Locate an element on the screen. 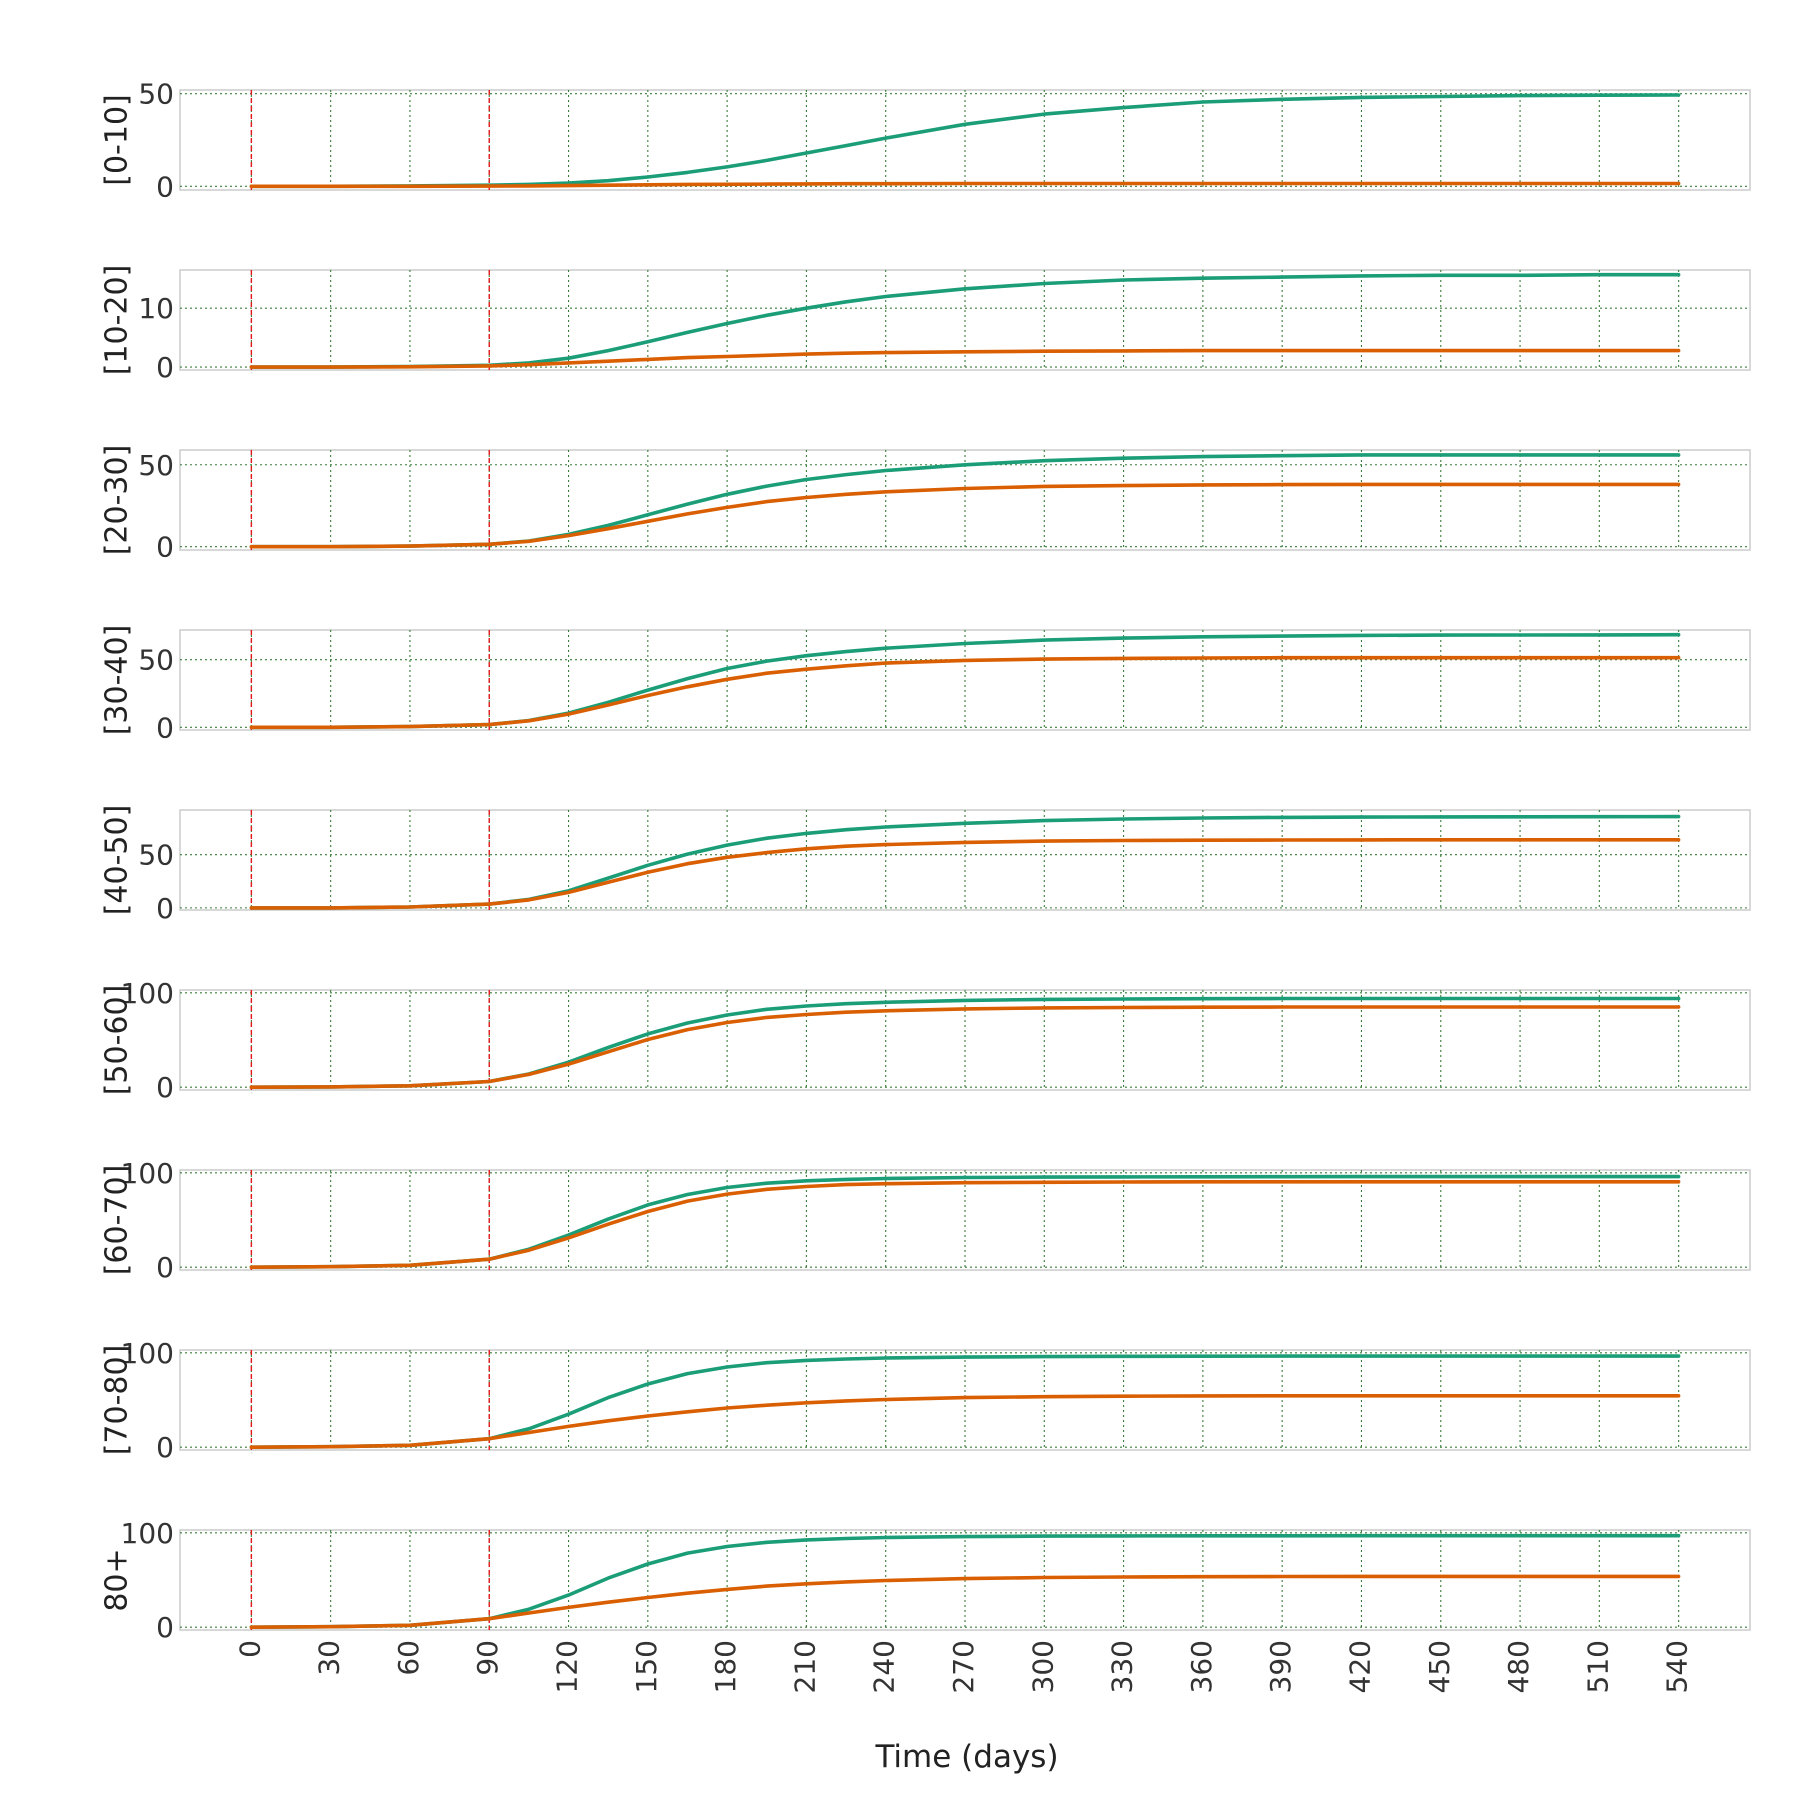 Image resolution: width=1800 pixels, height=1800 pixels. panel-label: [10-20] is located at coordinates (117, 320).